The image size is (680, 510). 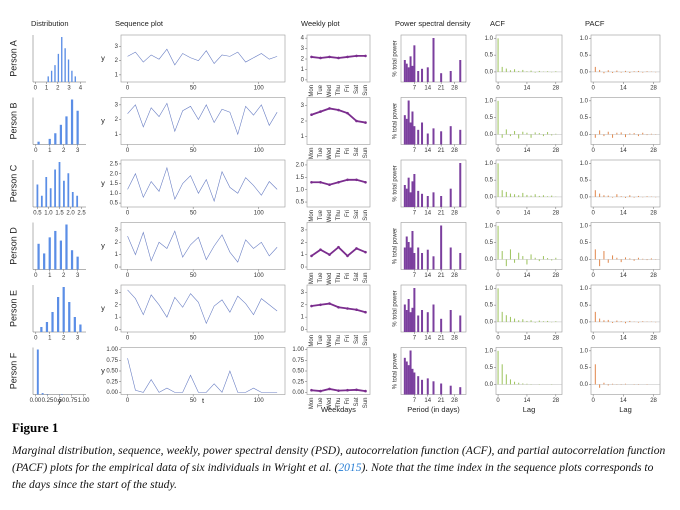 What do you see at coordinates (350, 467) in the screenshot?
I see `citation-link: 2015` at bounding box center [350, 467].